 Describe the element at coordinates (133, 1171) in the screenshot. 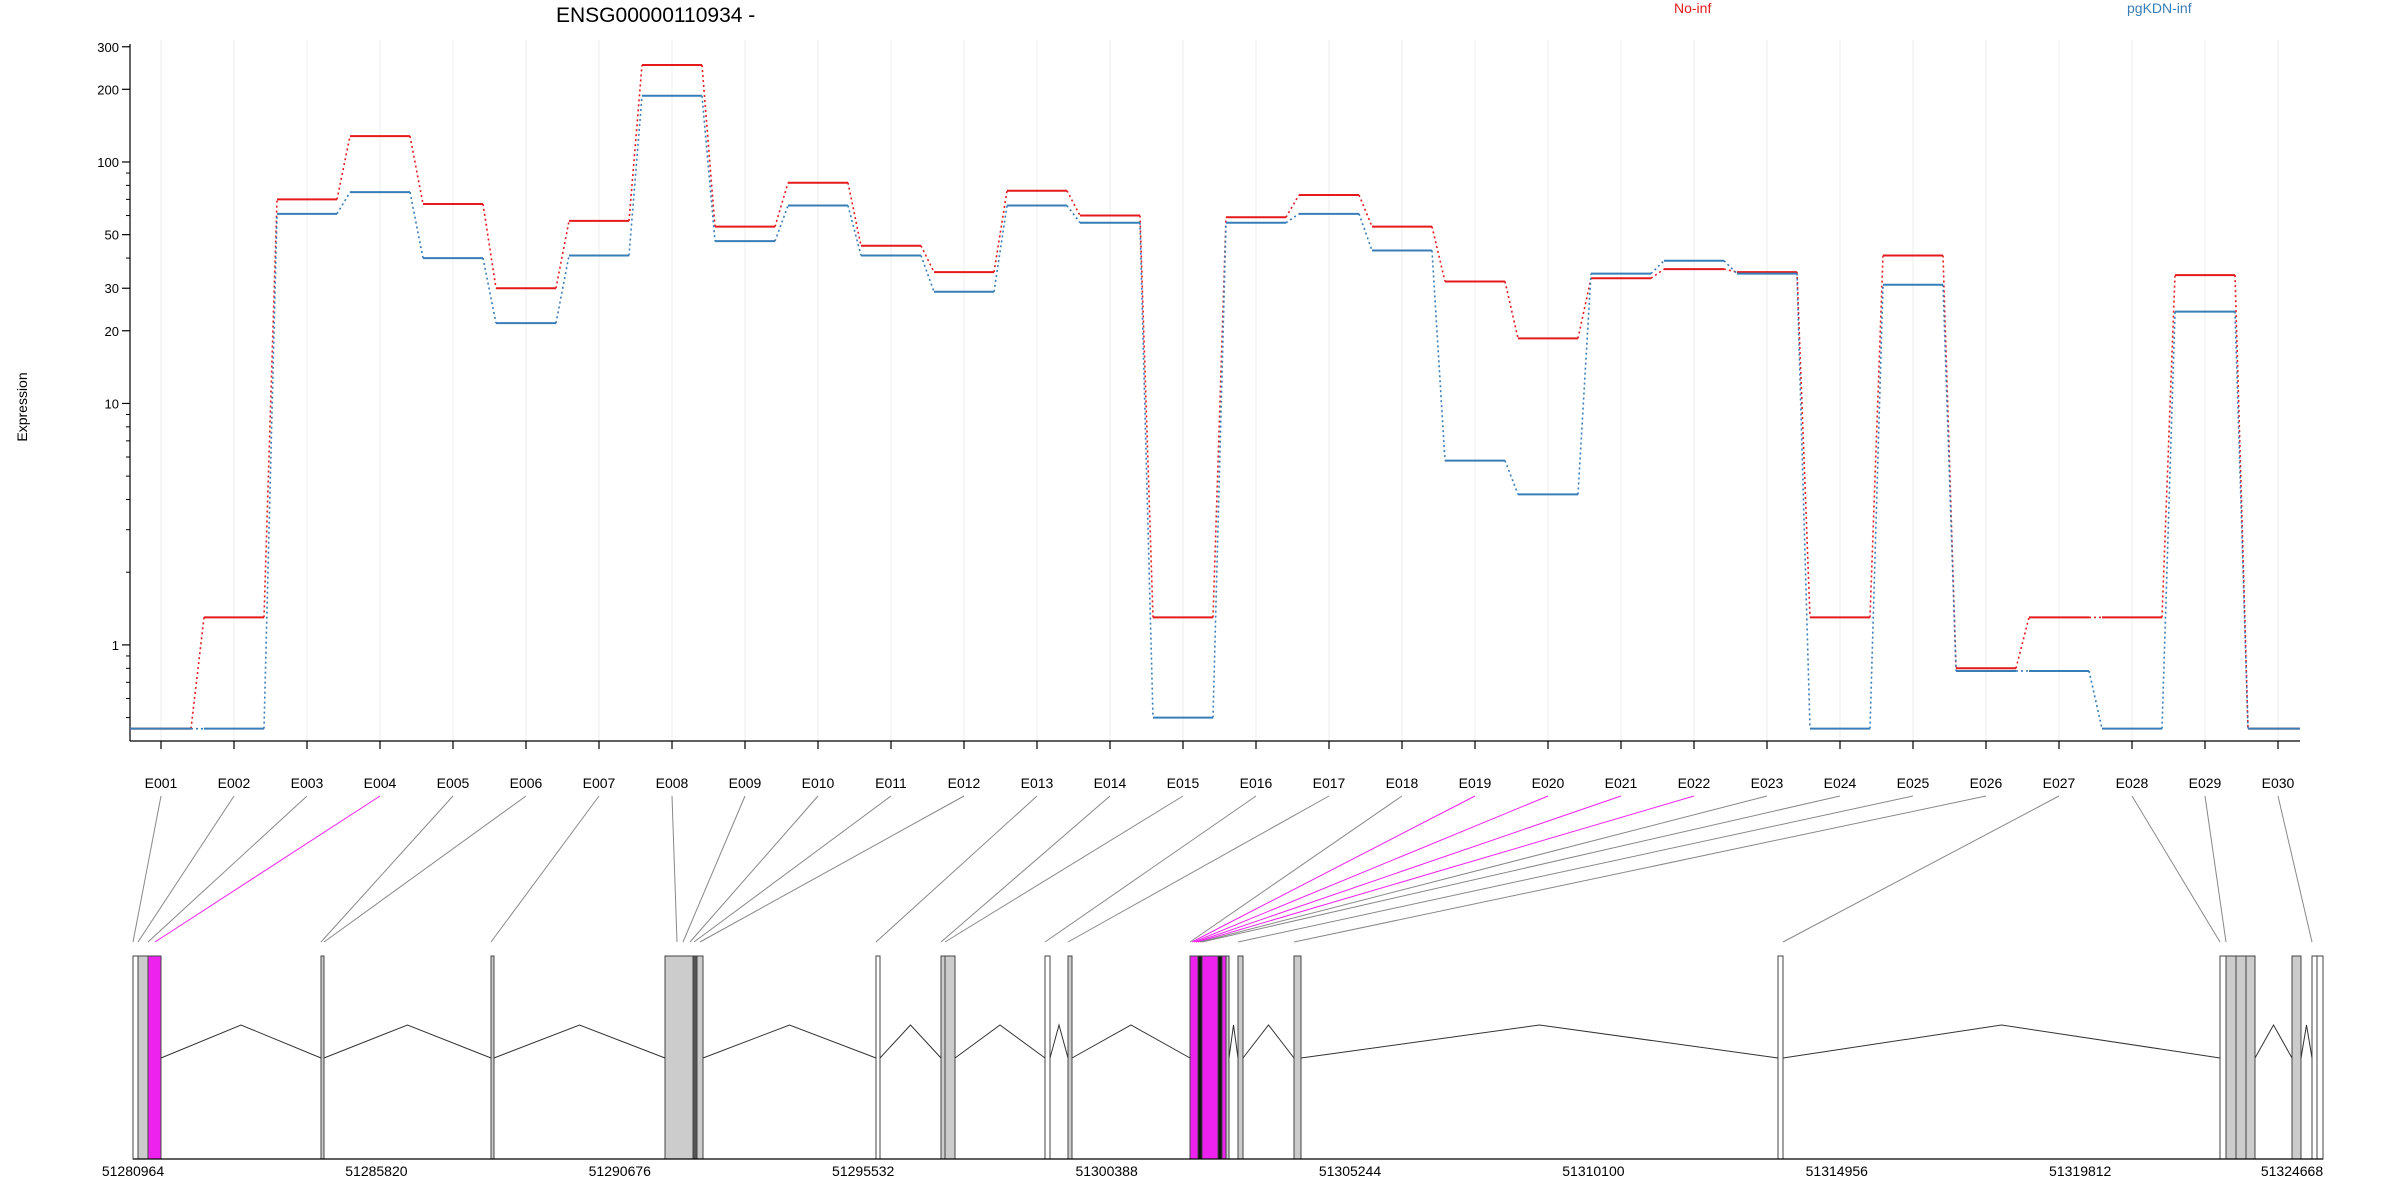

I see `genome-coordinate-label: 51280964` at that location.